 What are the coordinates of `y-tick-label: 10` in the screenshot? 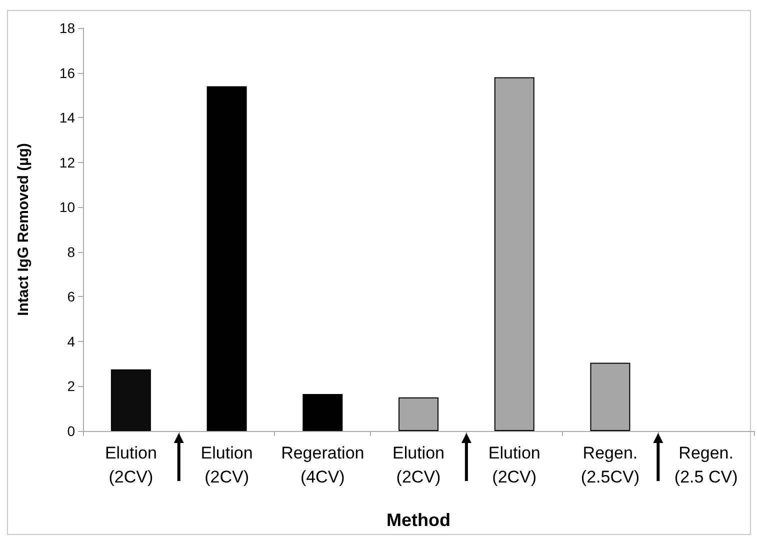 It's located at (67, 207).